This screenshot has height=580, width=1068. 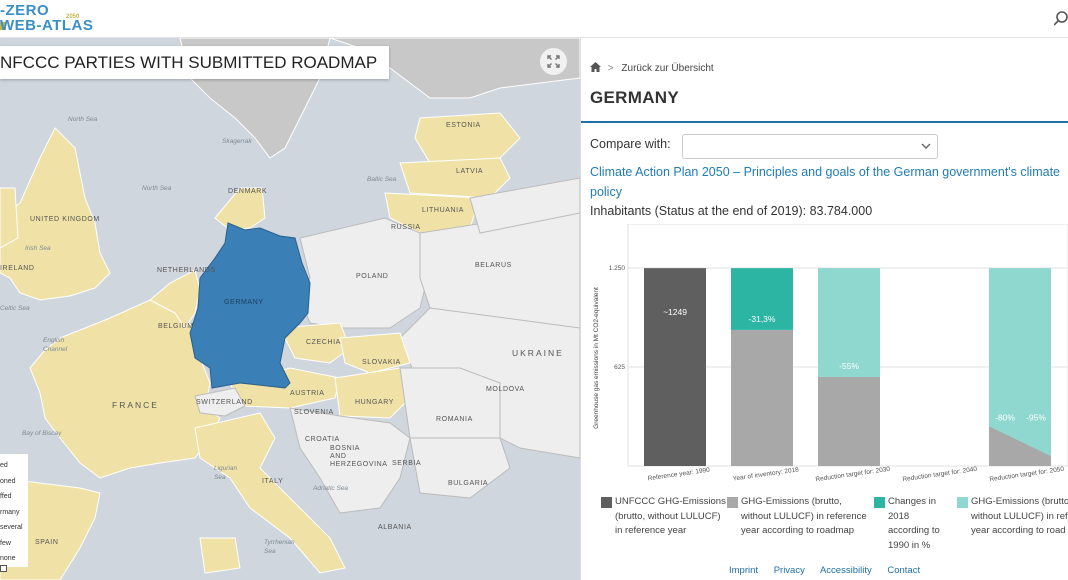 I want to click on map-legend: ed oned ffed rmany several few none, so click(x=14, y=510).